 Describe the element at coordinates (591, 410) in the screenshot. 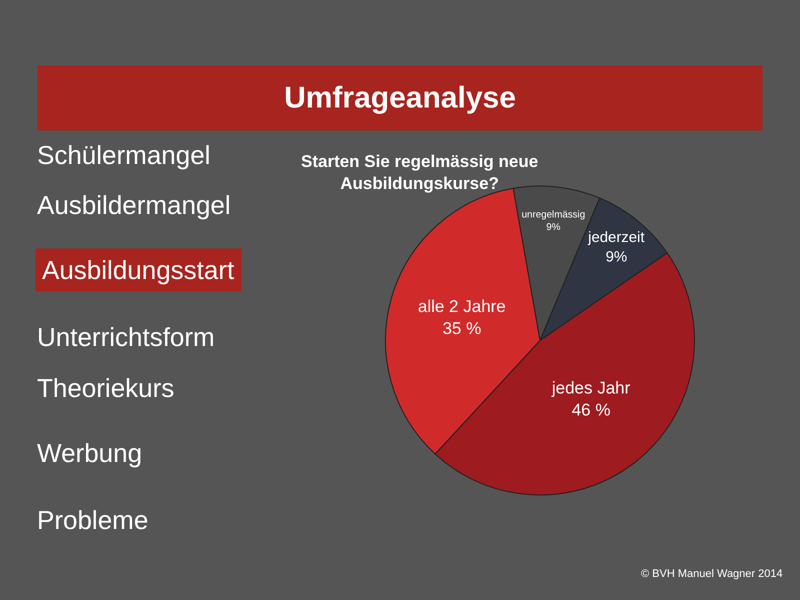

I see `data-label: 46 %` at that location.